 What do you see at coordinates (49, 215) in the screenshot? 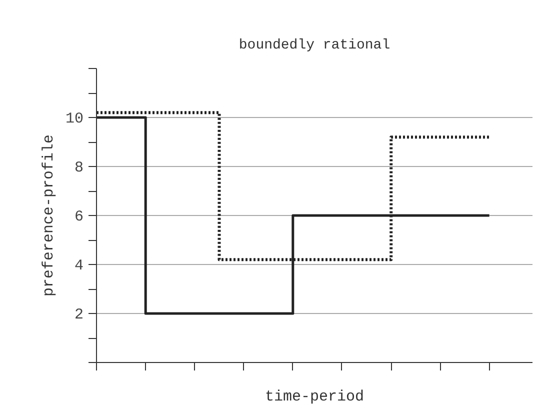
I see `y-axis-title: preference-profile` at bounding box center [49, 215].